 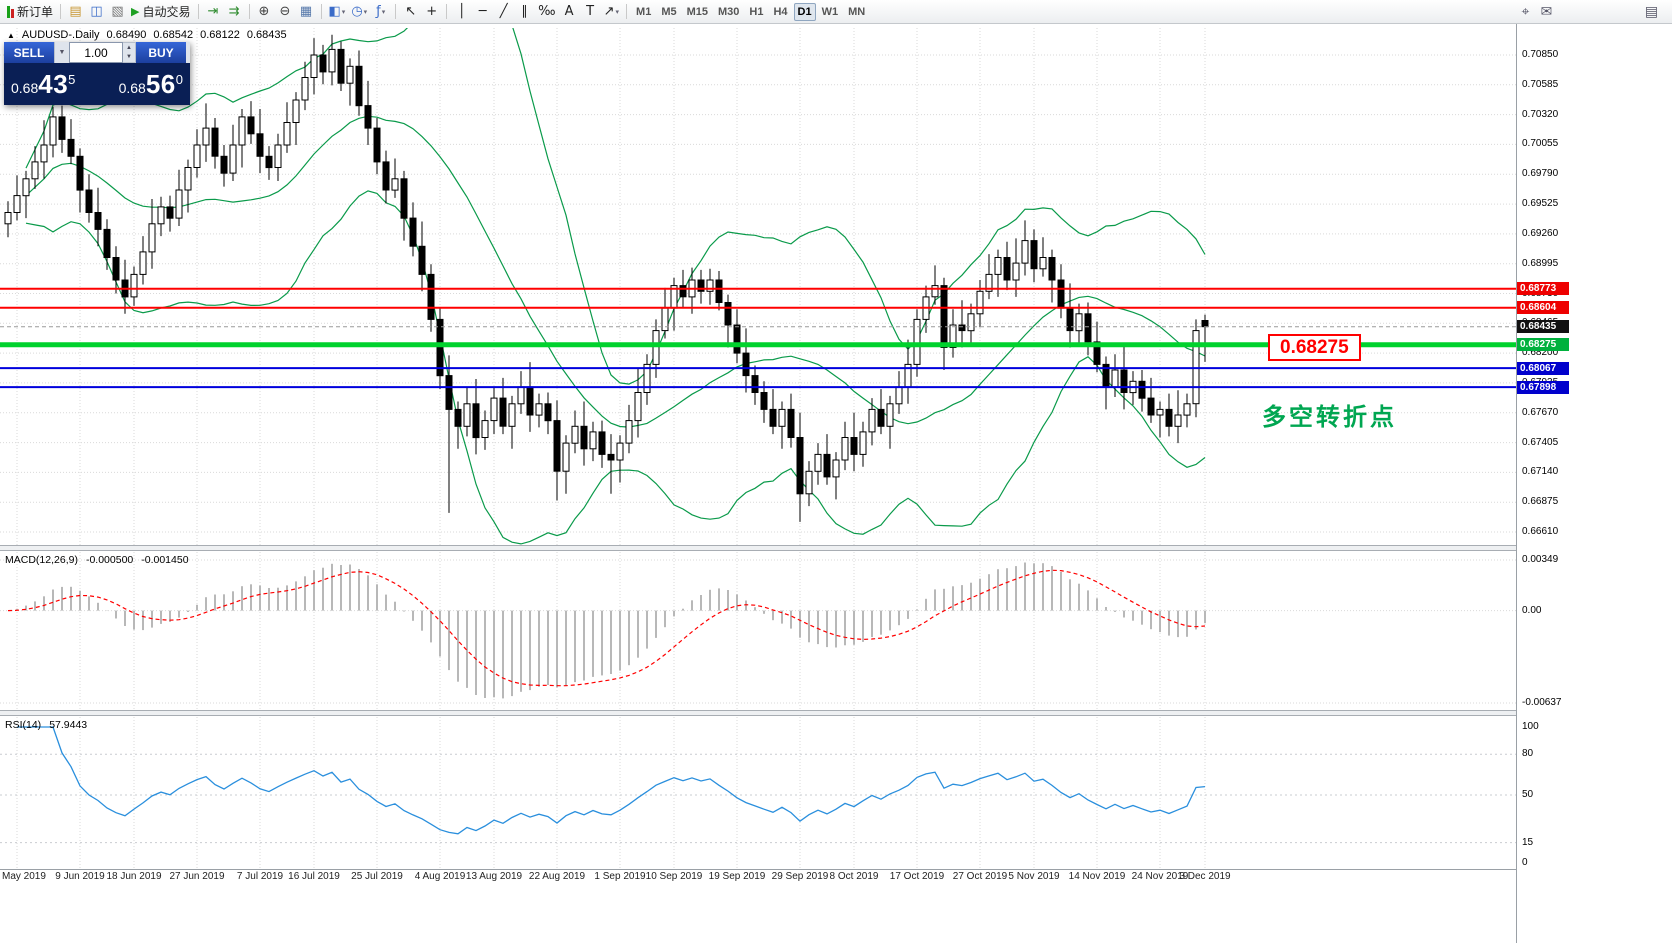 What do you see at coordinates (68, 725) in the screenshot?
I see `rsi-value: 57.9443` at bounding box center [68, 725].